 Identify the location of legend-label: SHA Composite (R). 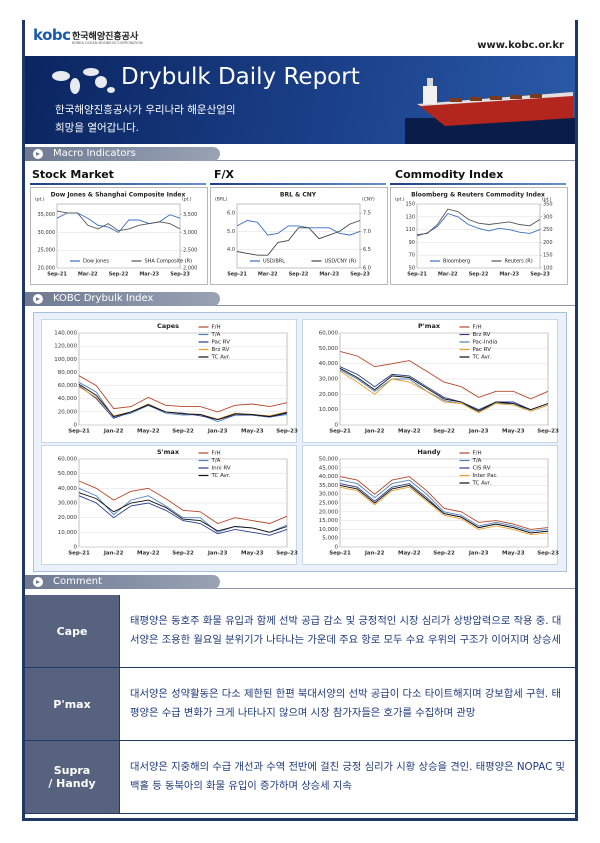
(169, 262).